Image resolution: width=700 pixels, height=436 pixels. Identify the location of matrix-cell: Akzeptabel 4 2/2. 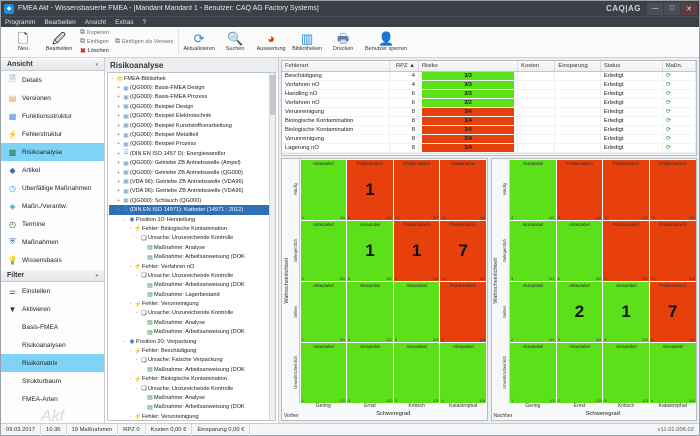
(370, 311).